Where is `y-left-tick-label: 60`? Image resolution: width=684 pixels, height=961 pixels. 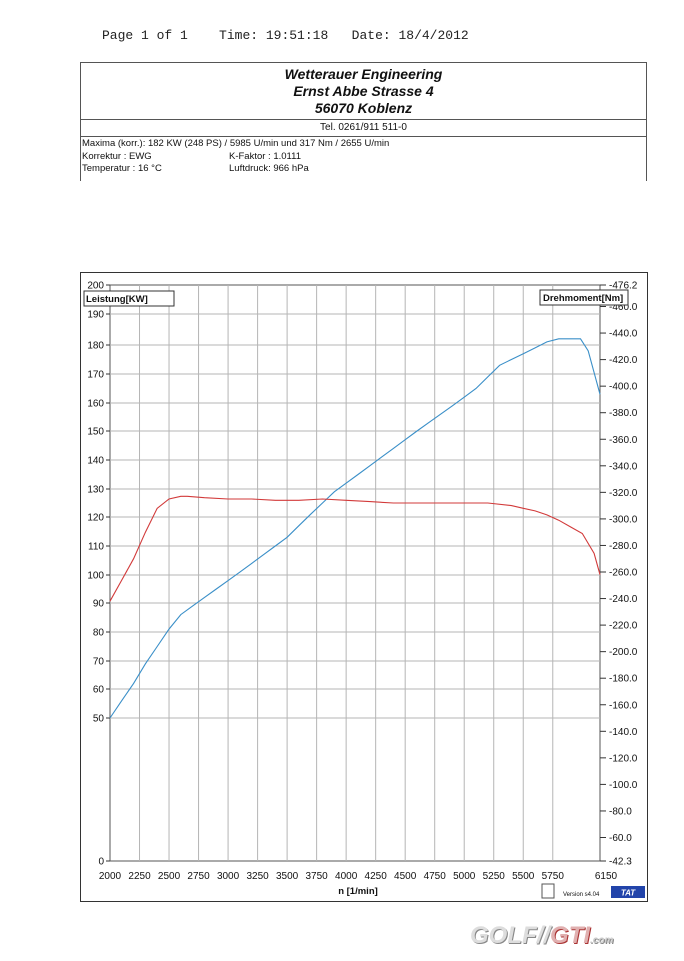 y-left-tick-label: 60 is located at coordinates (99, 690).